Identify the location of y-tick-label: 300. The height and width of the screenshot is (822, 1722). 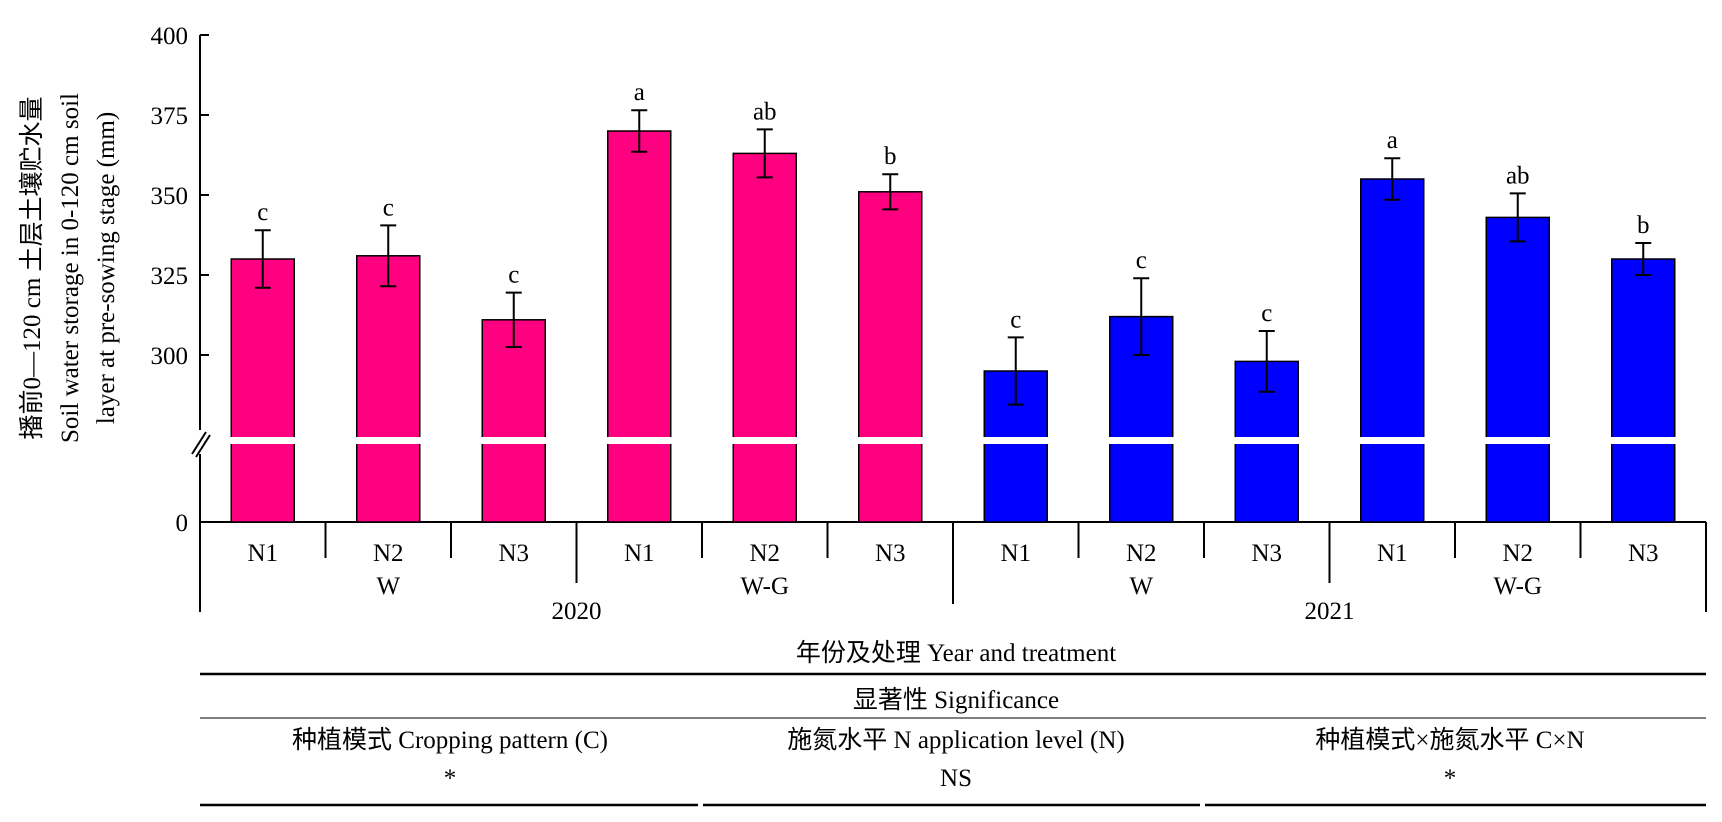
(170, 356).